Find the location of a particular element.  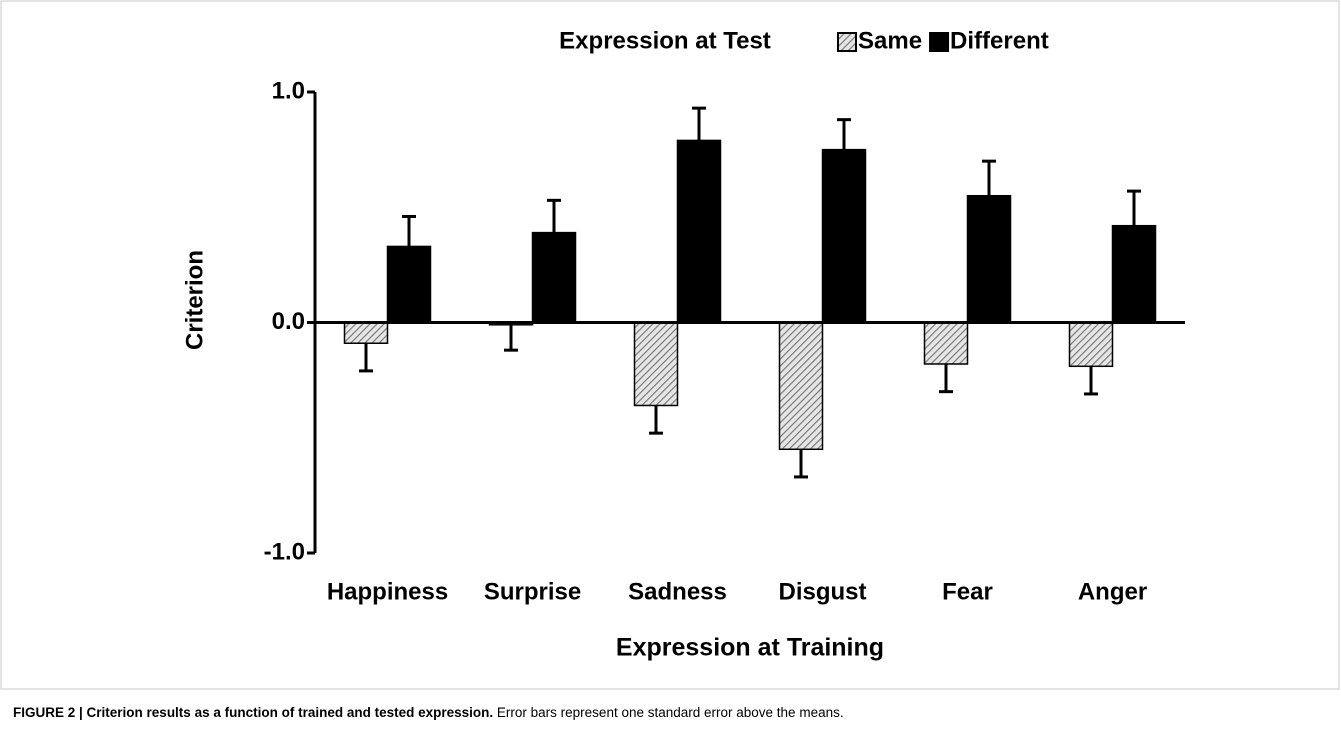

legend-title: Expression at Test is located at coordinates (665, 40).